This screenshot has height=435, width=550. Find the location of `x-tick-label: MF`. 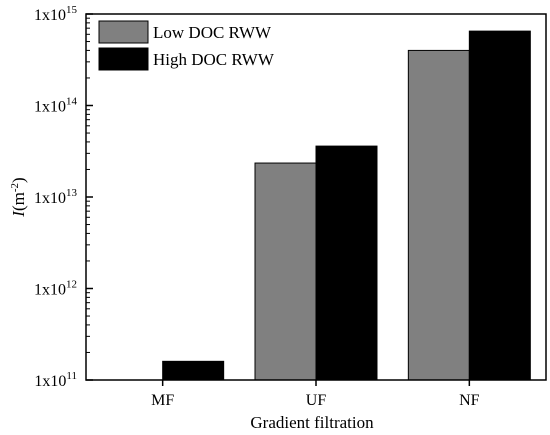

x-tick-label: MF is located at coordinates (162, 400).